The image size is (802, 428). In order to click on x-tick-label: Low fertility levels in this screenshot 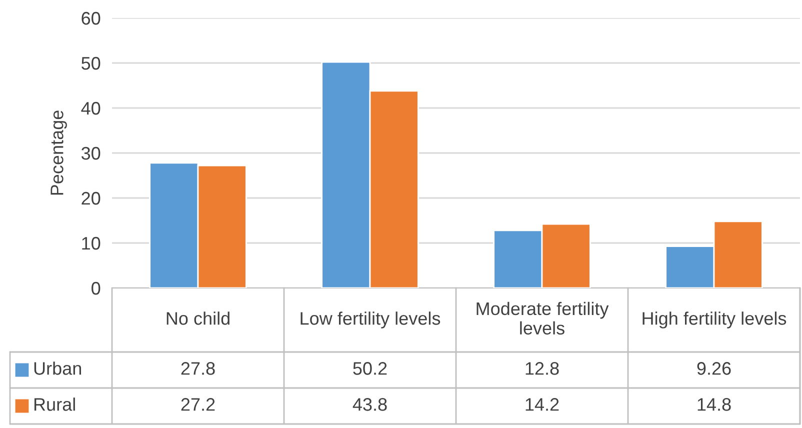, I will do `click(370, 320)`.